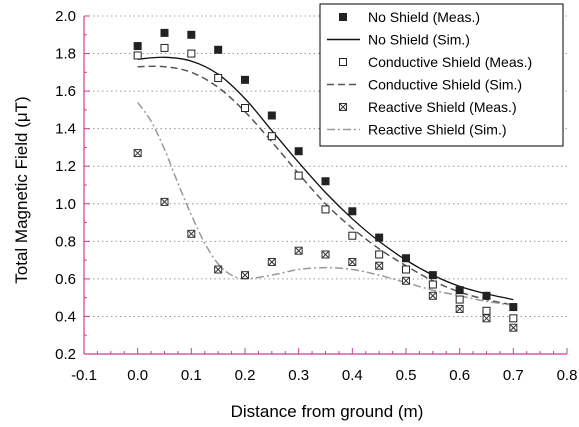 Image resolution: width=579 pixels, height=427 pixels. Describe the element at coordinates (437, 130) in the screenshot. I see `legend-label: Reactive Shield (Sim.)` at that location.